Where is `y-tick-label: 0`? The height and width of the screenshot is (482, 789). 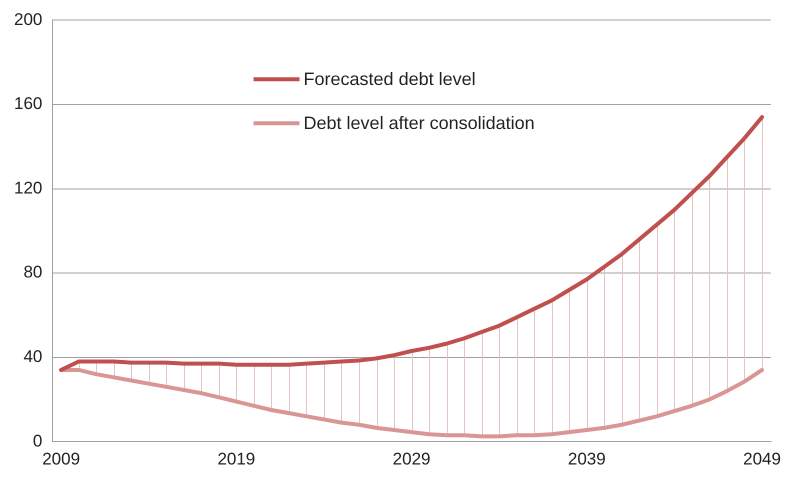
y-tick-label: 0 is located at coordinates (37, 440).